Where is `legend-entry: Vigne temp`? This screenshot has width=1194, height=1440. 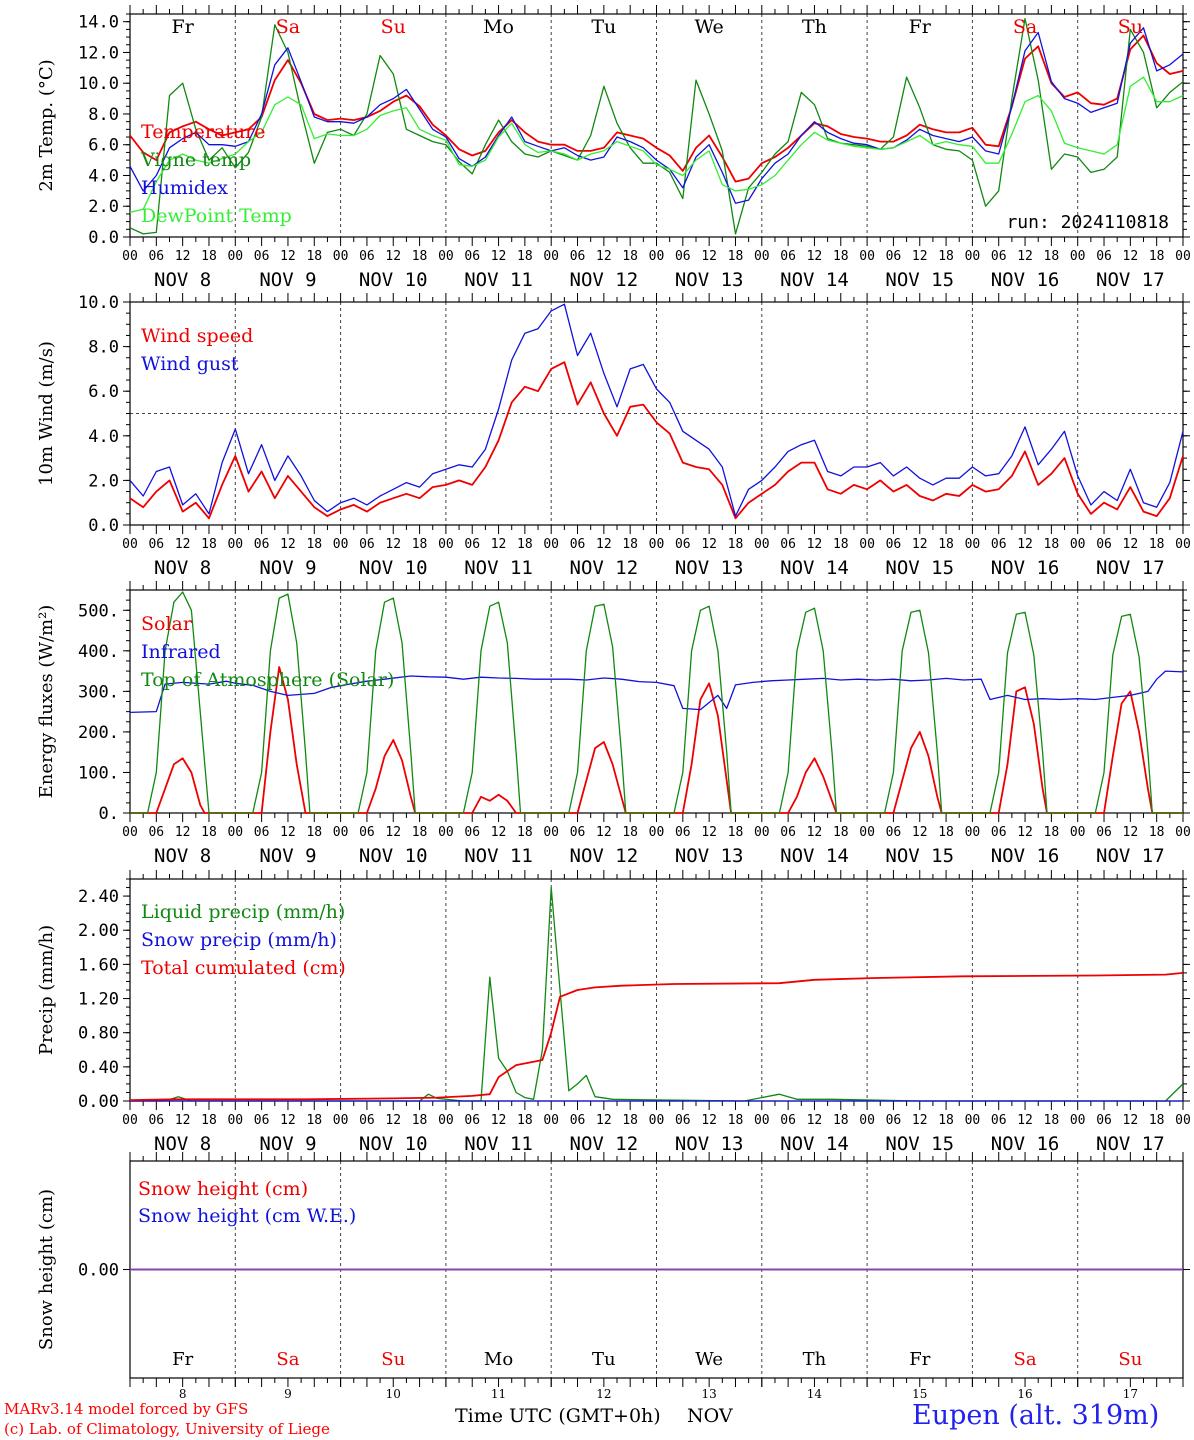 legend-entry: Vigne temp is located at coordinates (195, 160).